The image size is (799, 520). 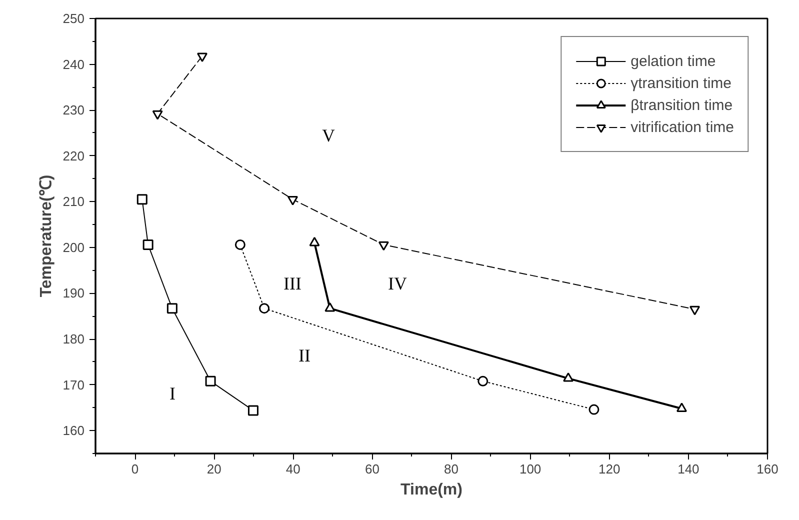 I want to click on x-tick-label: 100, so click(x=530, y=469).